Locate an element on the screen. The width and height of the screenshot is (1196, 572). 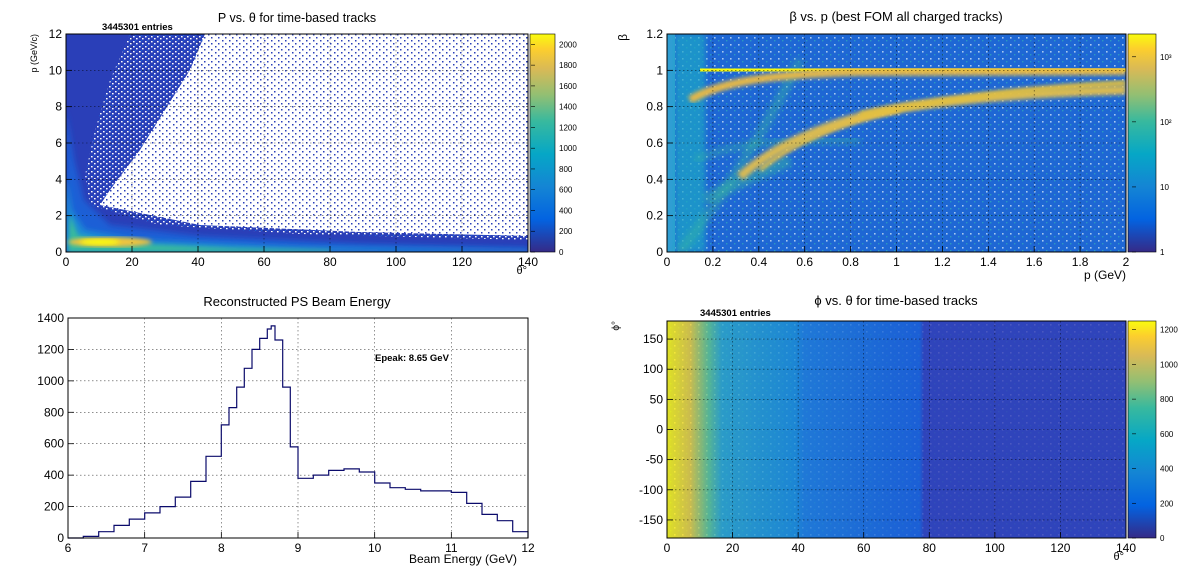
color-scale-ticks: 0 200 400 600 800 1000 1200 is located at coordinates (1155, 434).